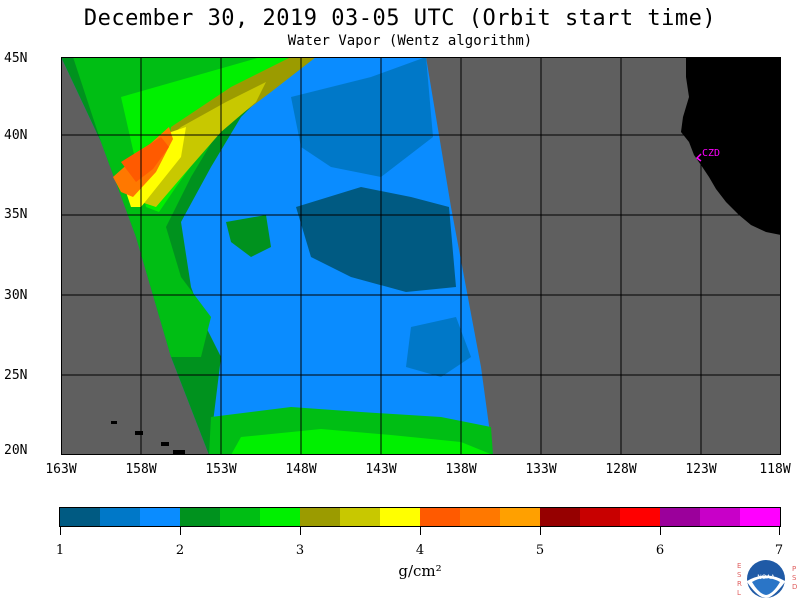  Describe the element at coordinates (540, 550) in the screenshot. I see `colorbar-tick-5: 5` at that location.